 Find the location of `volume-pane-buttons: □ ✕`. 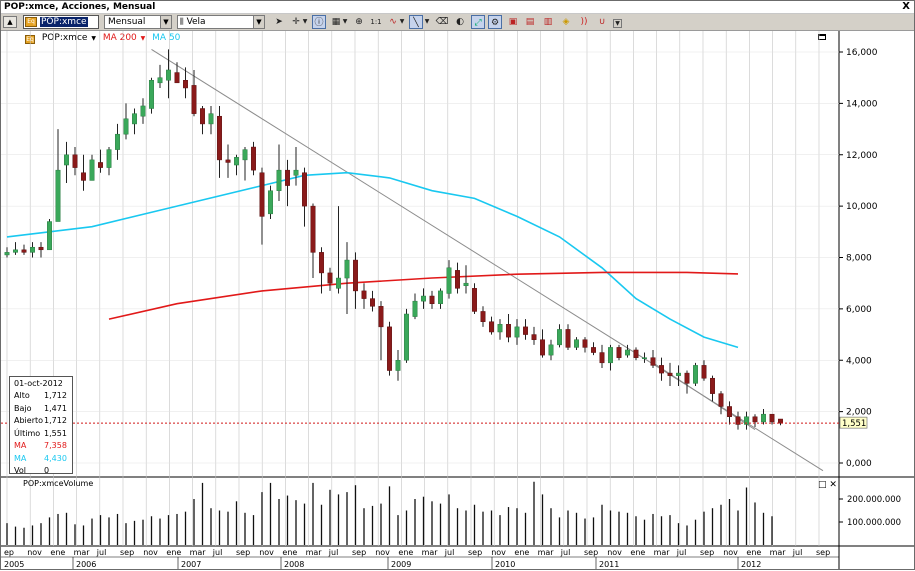

volume-pane-buttons: □ ✕ is located at coordinates (827, 485).